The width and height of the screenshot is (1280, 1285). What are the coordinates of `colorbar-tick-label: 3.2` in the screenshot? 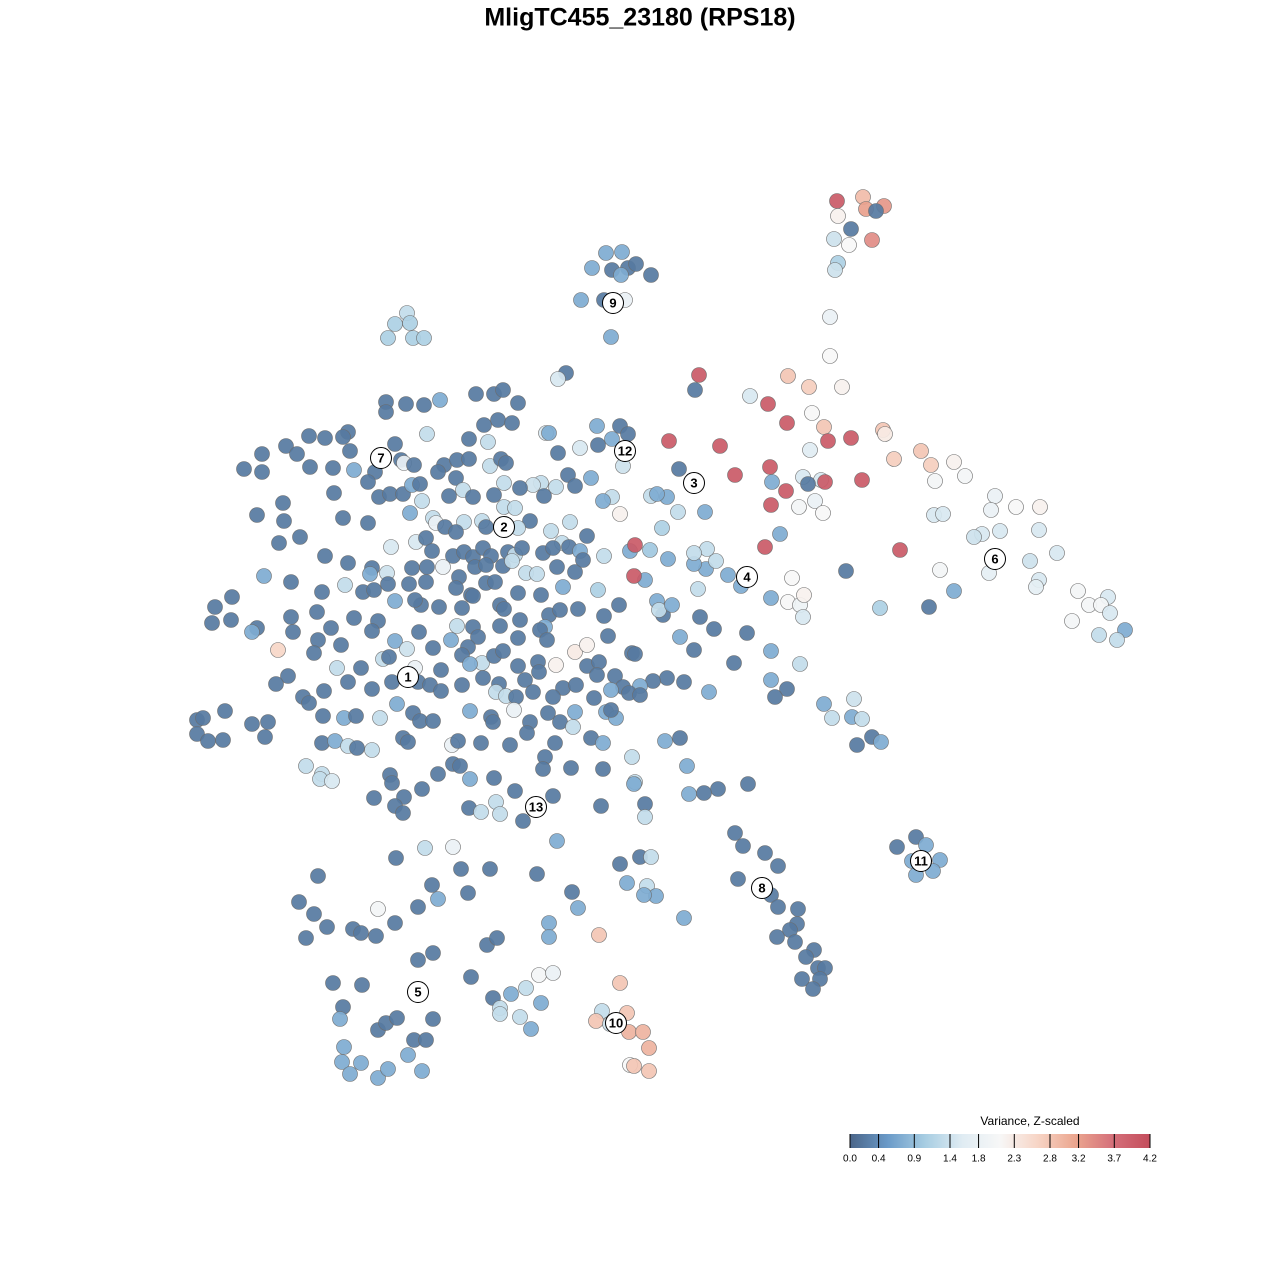 It's located at (1079, 1159).